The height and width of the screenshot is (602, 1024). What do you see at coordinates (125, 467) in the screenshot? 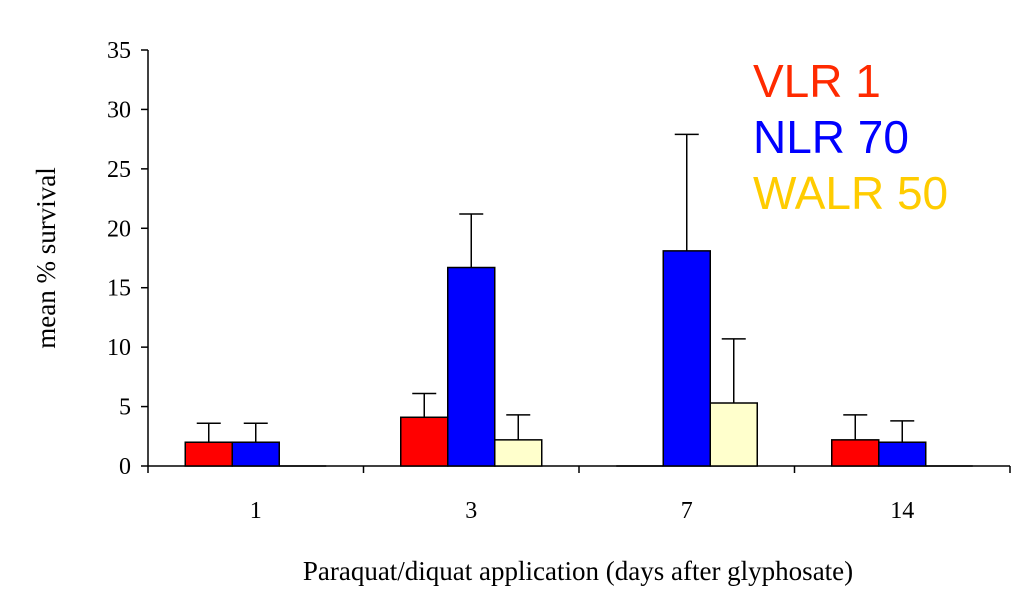
I see `y-tick-label: 0` at bounding box center [125, 467].